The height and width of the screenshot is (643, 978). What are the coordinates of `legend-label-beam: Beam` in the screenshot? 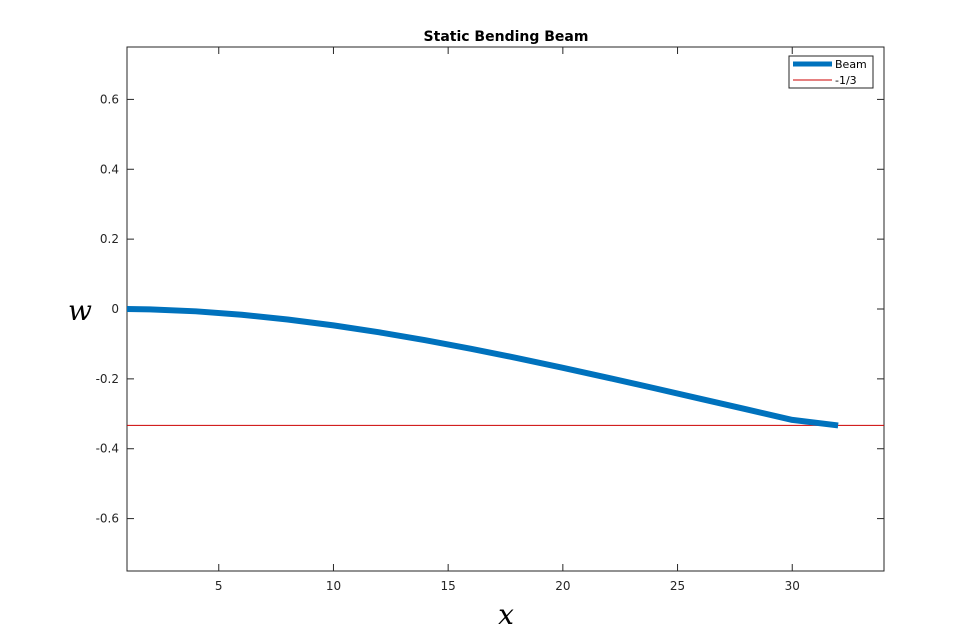 It's located at (851, 64).